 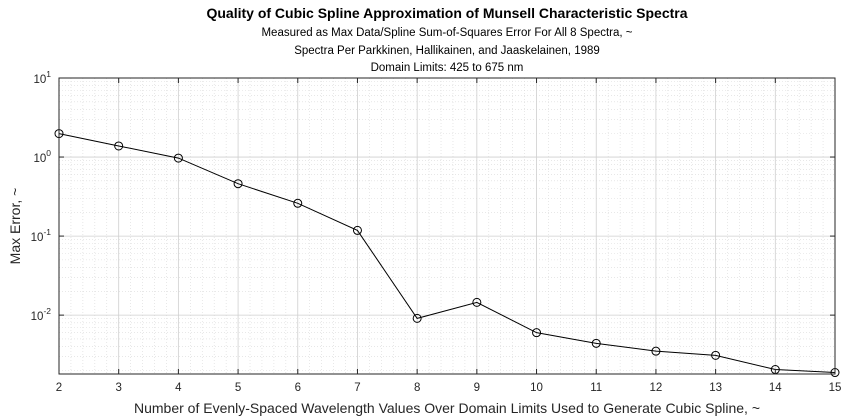 What do you see at coordinates (775, 388) in the screenshot?
I see `x-tick-label: 14` at bounding box center [775, 388].